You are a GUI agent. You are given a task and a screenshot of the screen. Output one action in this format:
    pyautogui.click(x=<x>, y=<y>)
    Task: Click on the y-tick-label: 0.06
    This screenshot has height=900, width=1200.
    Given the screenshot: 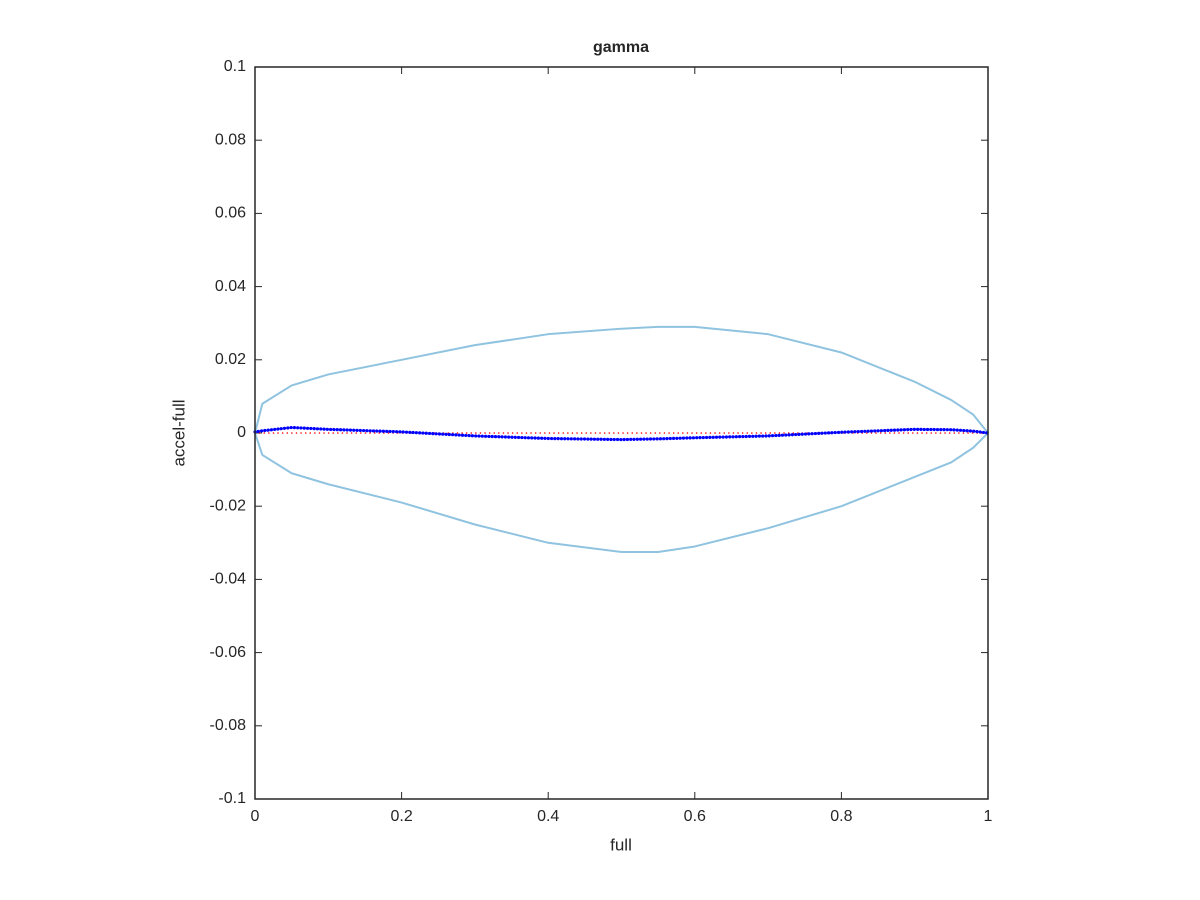 What is the action you would take?
    pyautogui.click(x=230, y=213)
    